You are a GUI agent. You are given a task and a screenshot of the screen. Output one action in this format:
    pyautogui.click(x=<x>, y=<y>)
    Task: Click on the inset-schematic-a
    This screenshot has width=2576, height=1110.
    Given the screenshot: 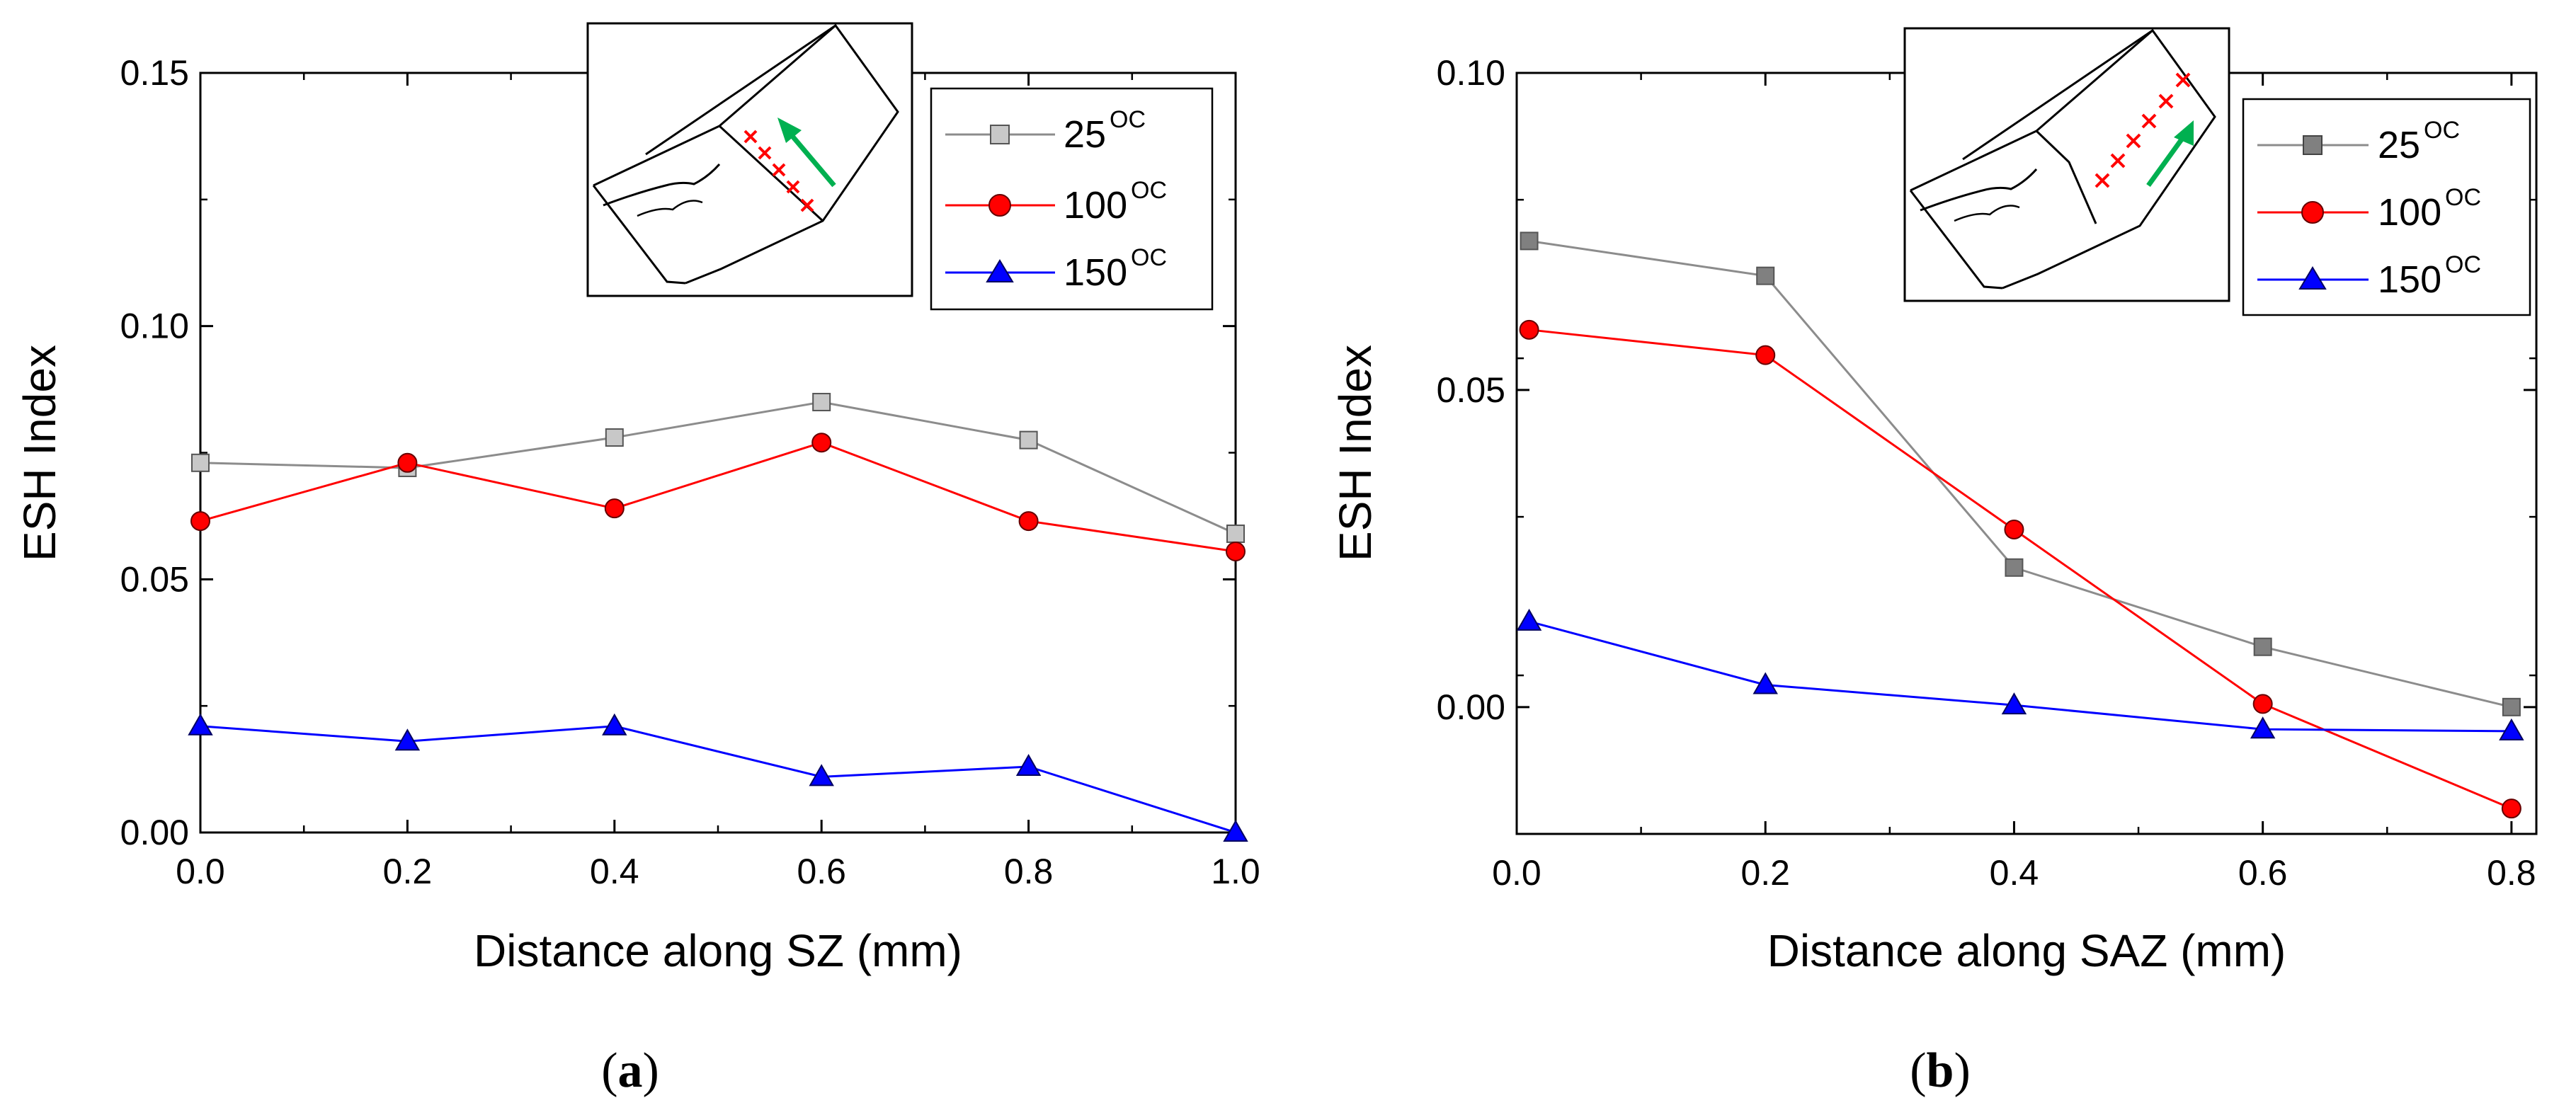 What is the action you would take?
    pyautogui.click(x=749, y=159)
    